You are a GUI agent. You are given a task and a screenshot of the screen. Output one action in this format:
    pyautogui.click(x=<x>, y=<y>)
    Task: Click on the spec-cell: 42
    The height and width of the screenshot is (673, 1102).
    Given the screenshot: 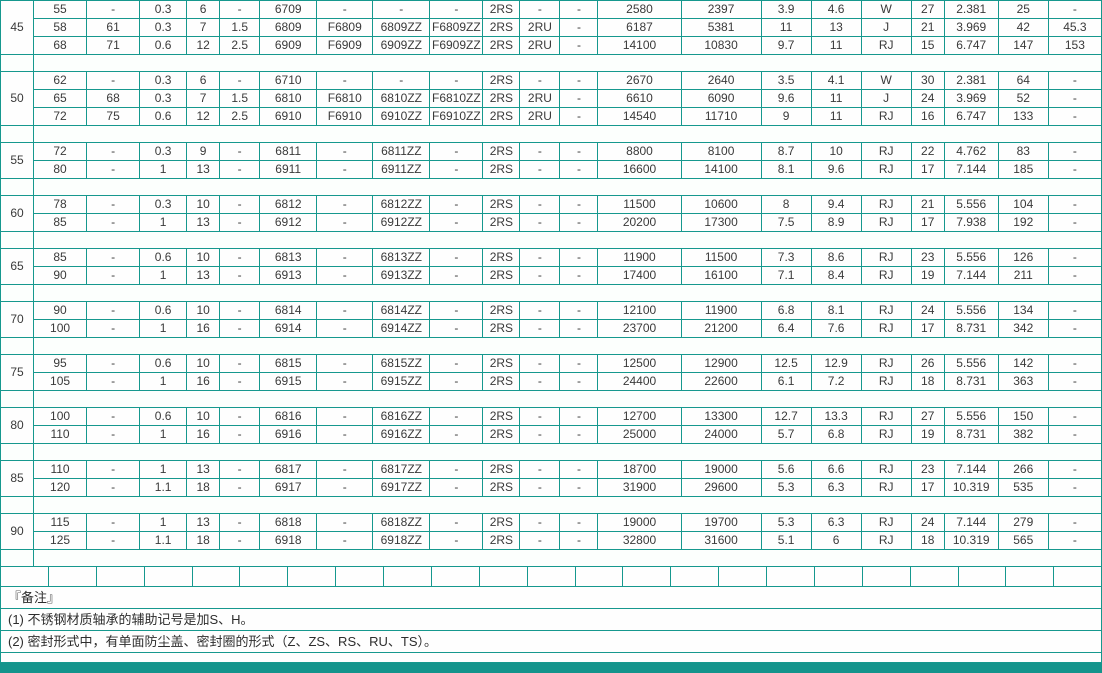 What is the action you would take?
    pyautogui.click(x=1023, y=27)
    